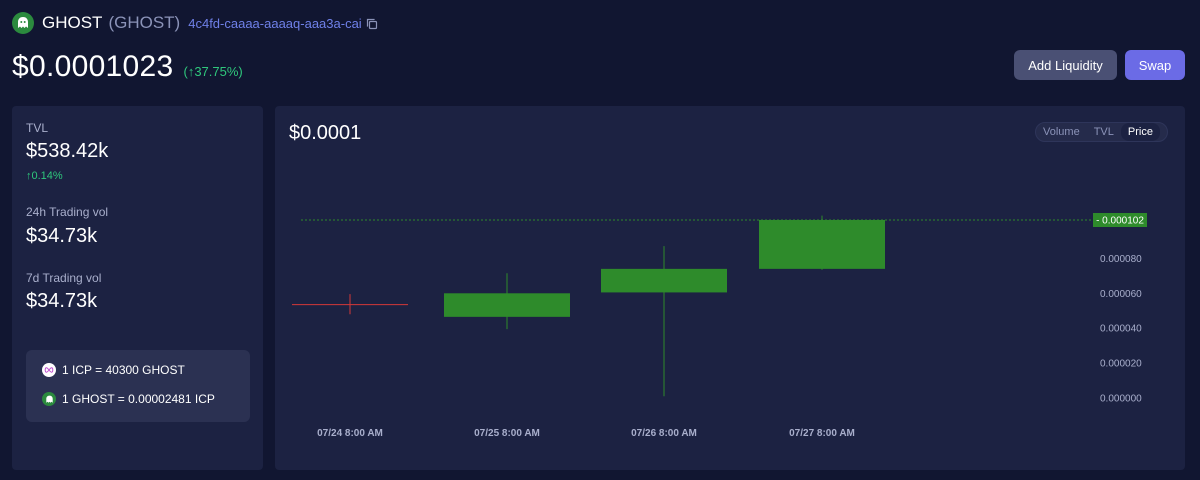 The image size is (1200, 480). Describe the element at coordinates (1121, 259) in the screenshot. I see `y-tick-label: 0.000080` at that location.